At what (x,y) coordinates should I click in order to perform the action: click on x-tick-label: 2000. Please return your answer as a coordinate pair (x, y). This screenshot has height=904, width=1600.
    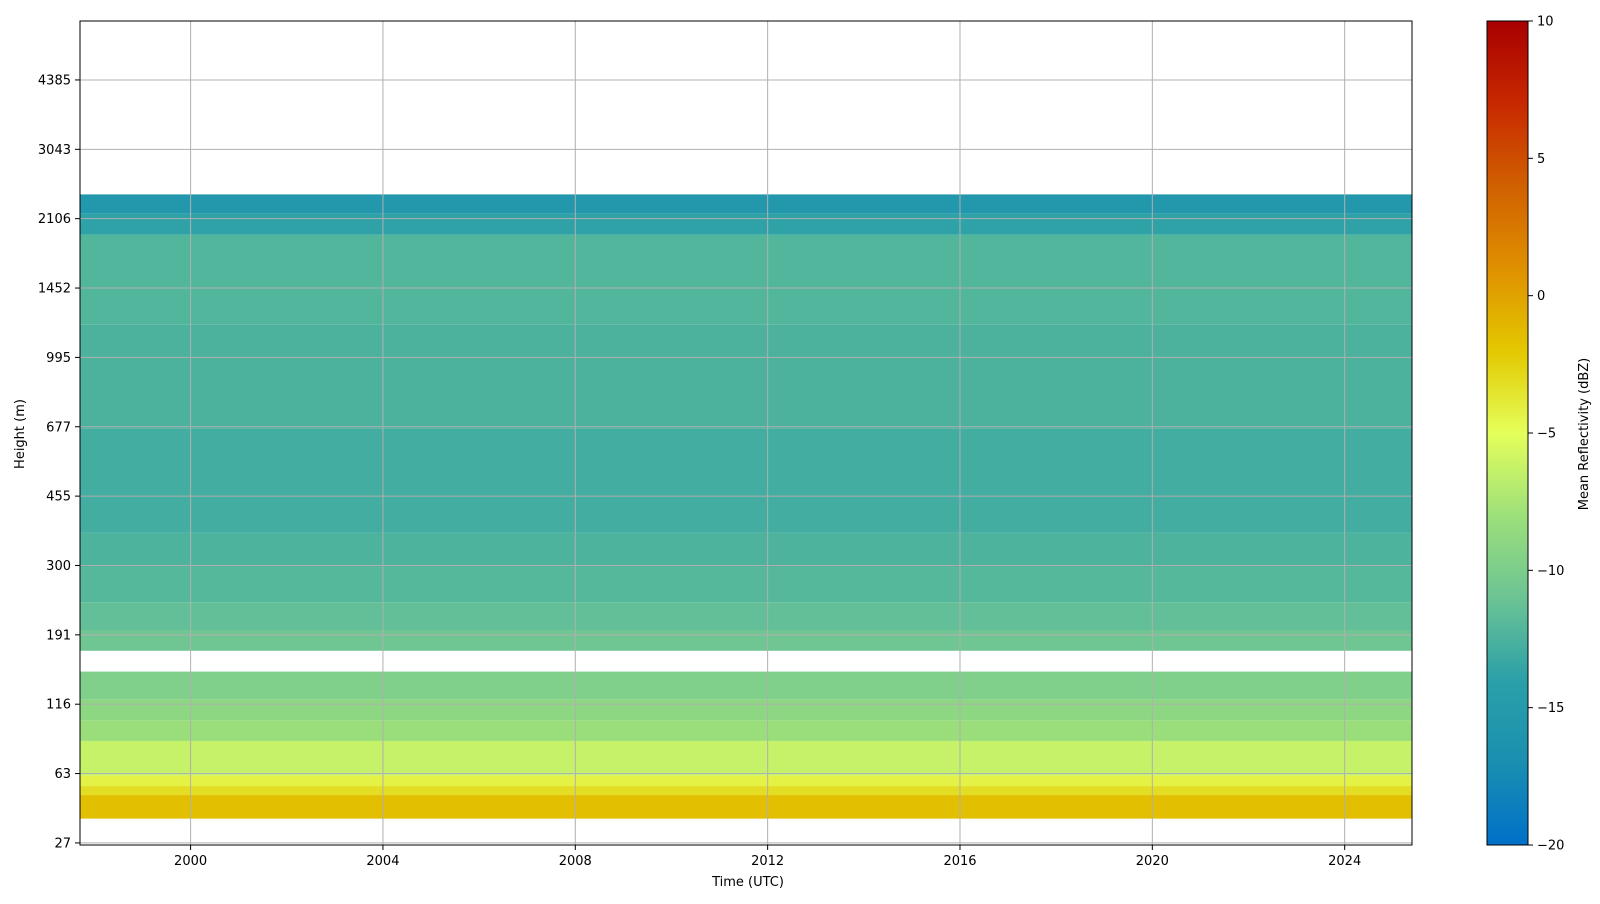
    Looking at the image, I should click on (190, 861).